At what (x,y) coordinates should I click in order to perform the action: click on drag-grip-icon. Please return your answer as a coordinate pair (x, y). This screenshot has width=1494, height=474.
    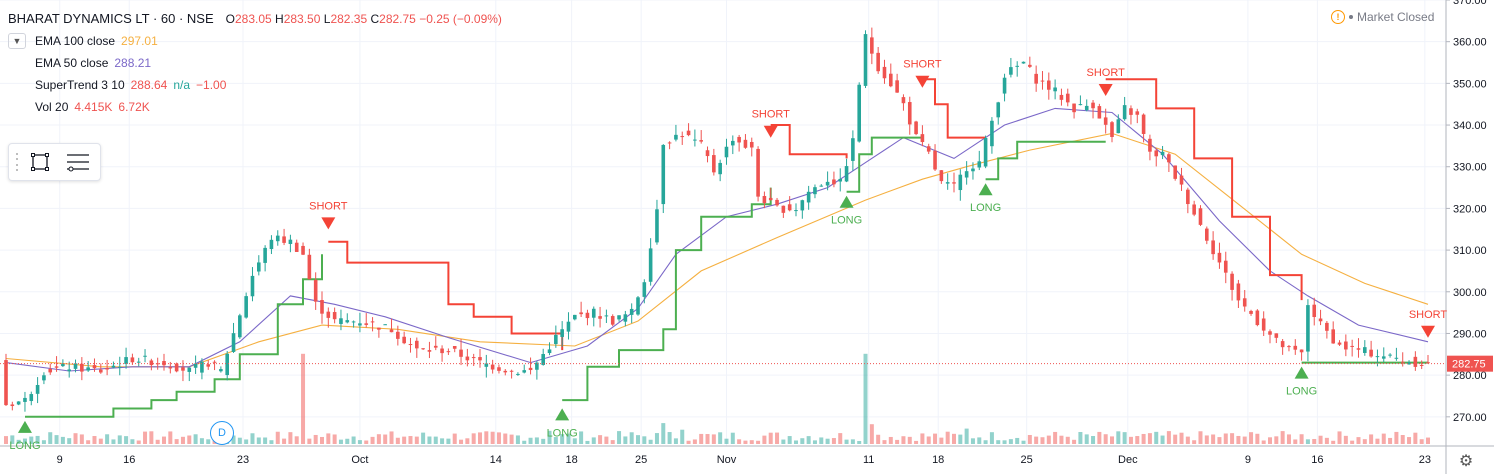
    Looking at the image, I should click on (17, 162).